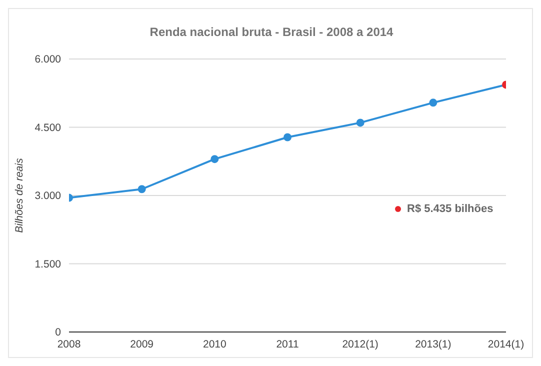  I want to click on x-tick-label: 2011, so click(287, 344).